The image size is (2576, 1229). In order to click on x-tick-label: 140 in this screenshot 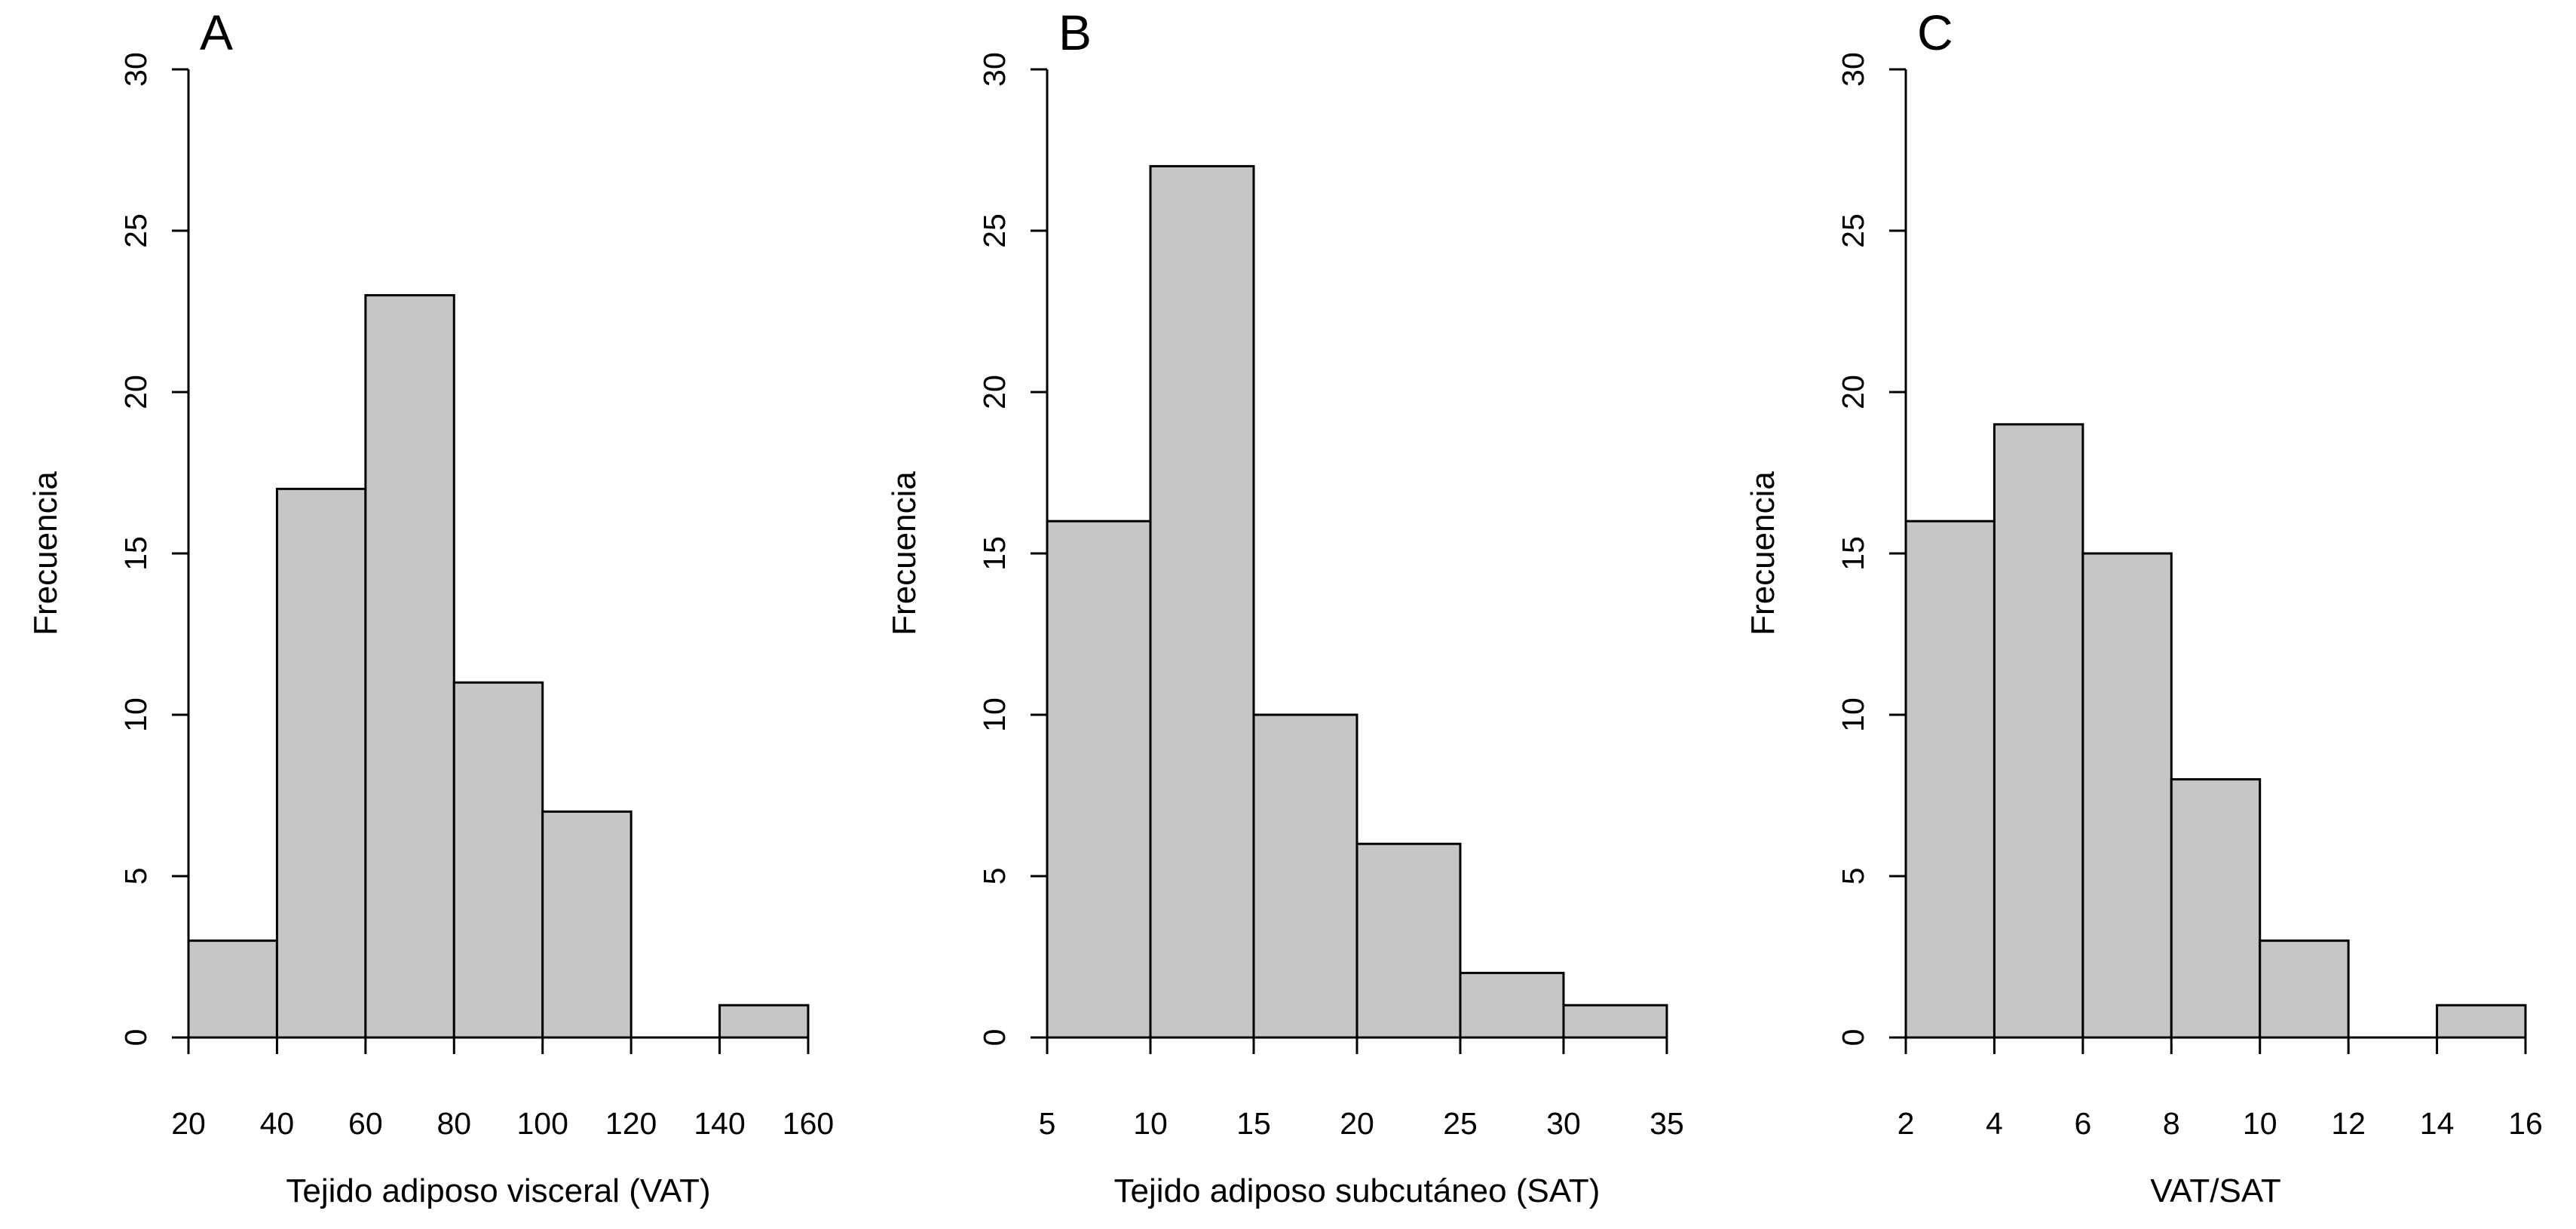, I will do `click(719, 1123)`.